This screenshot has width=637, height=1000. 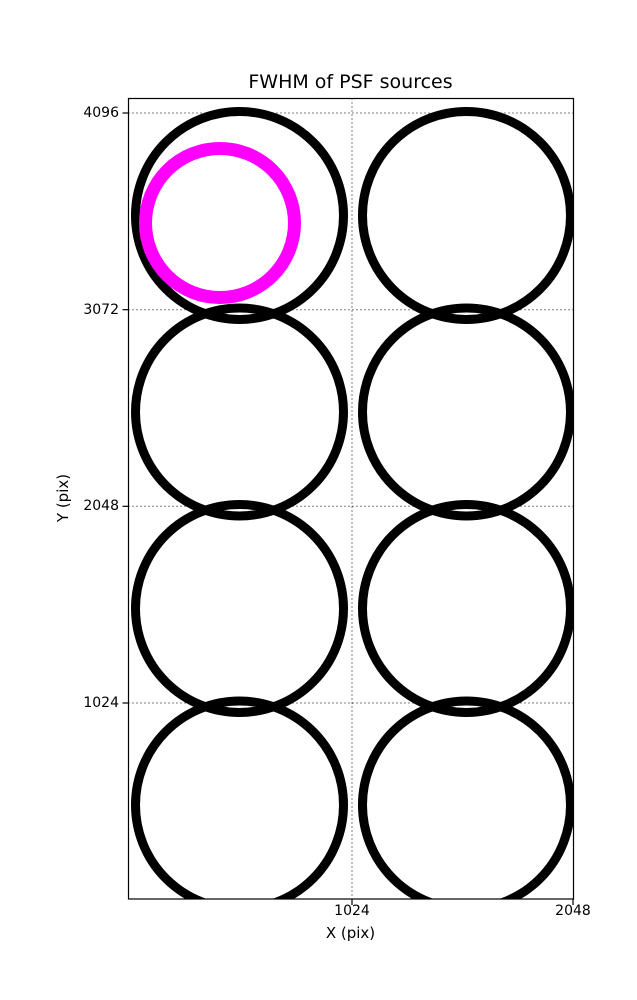 What do you see at coordinates (573, 911) in the screenshot?
I see `x-tick-label: 2048` at bounding box center [573, 911].